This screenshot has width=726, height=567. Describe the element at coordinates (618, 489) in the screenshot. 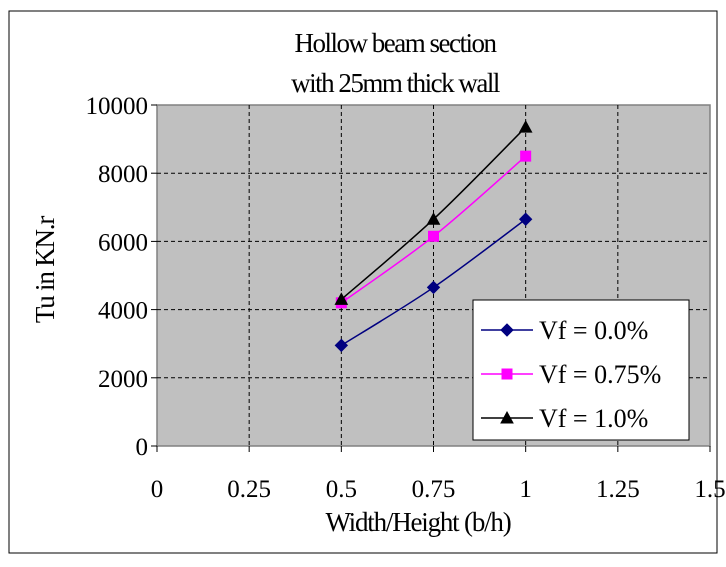

I see `x-tick-label: 1.25` at that location.